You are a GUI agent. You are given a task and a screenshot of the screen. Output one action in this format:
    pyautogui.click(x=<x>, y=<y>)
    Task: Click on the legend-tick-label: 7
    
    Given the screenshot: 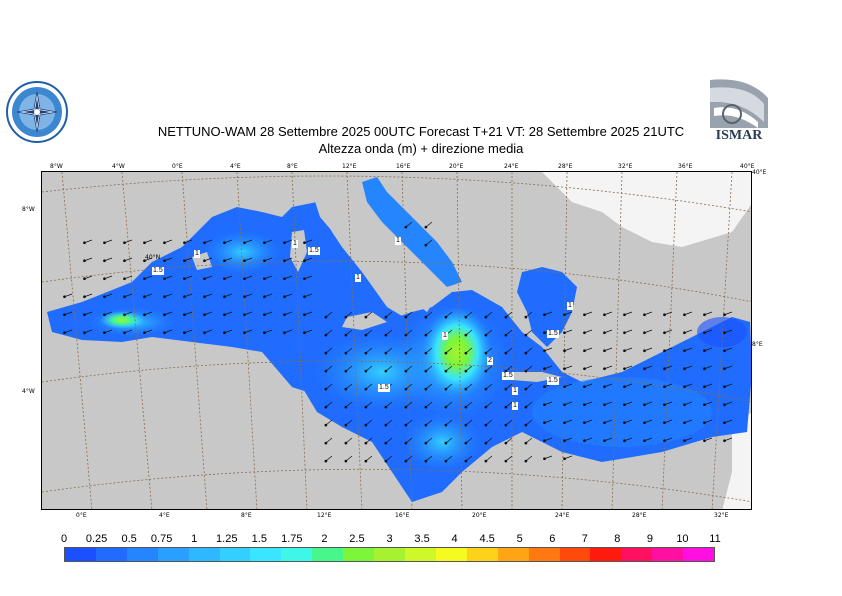 What is the action you would take?
    pyautogui.click(x=584, y=539)
    